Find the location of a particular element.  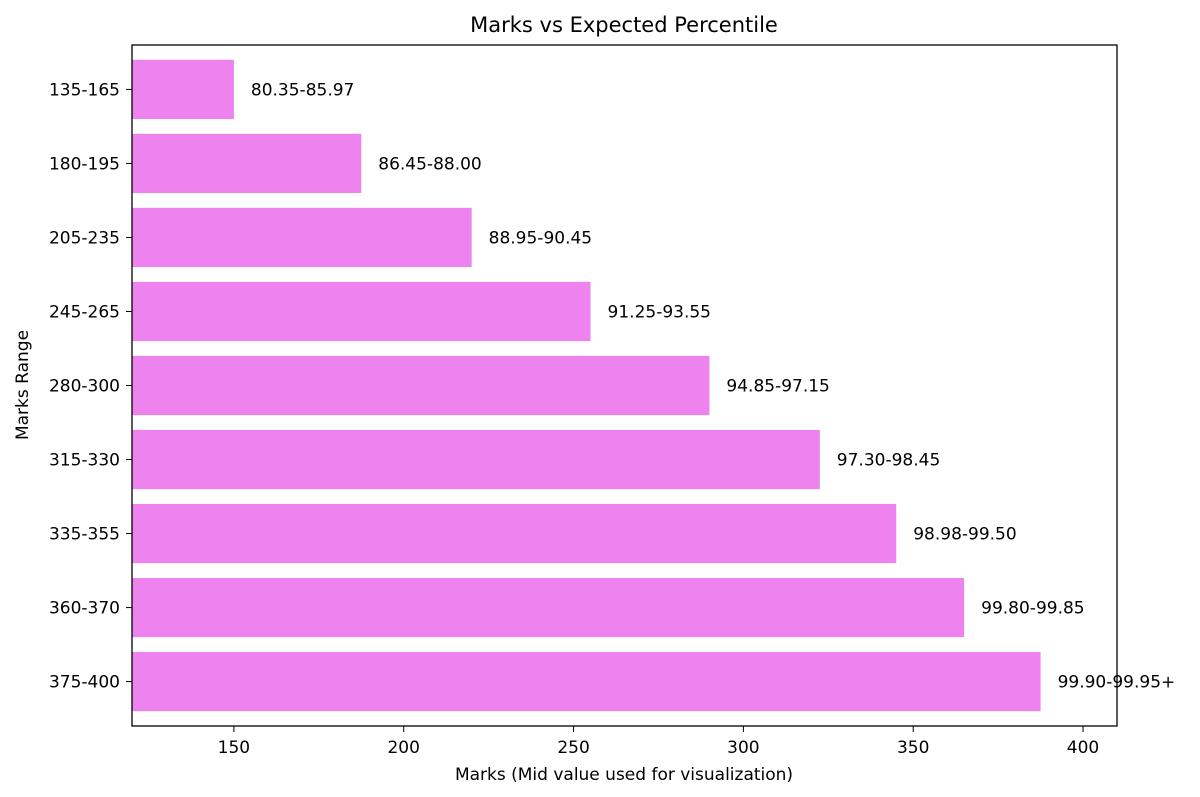

chart-title: Marks vs Expected Percentile is located at coordinates (624, 25).